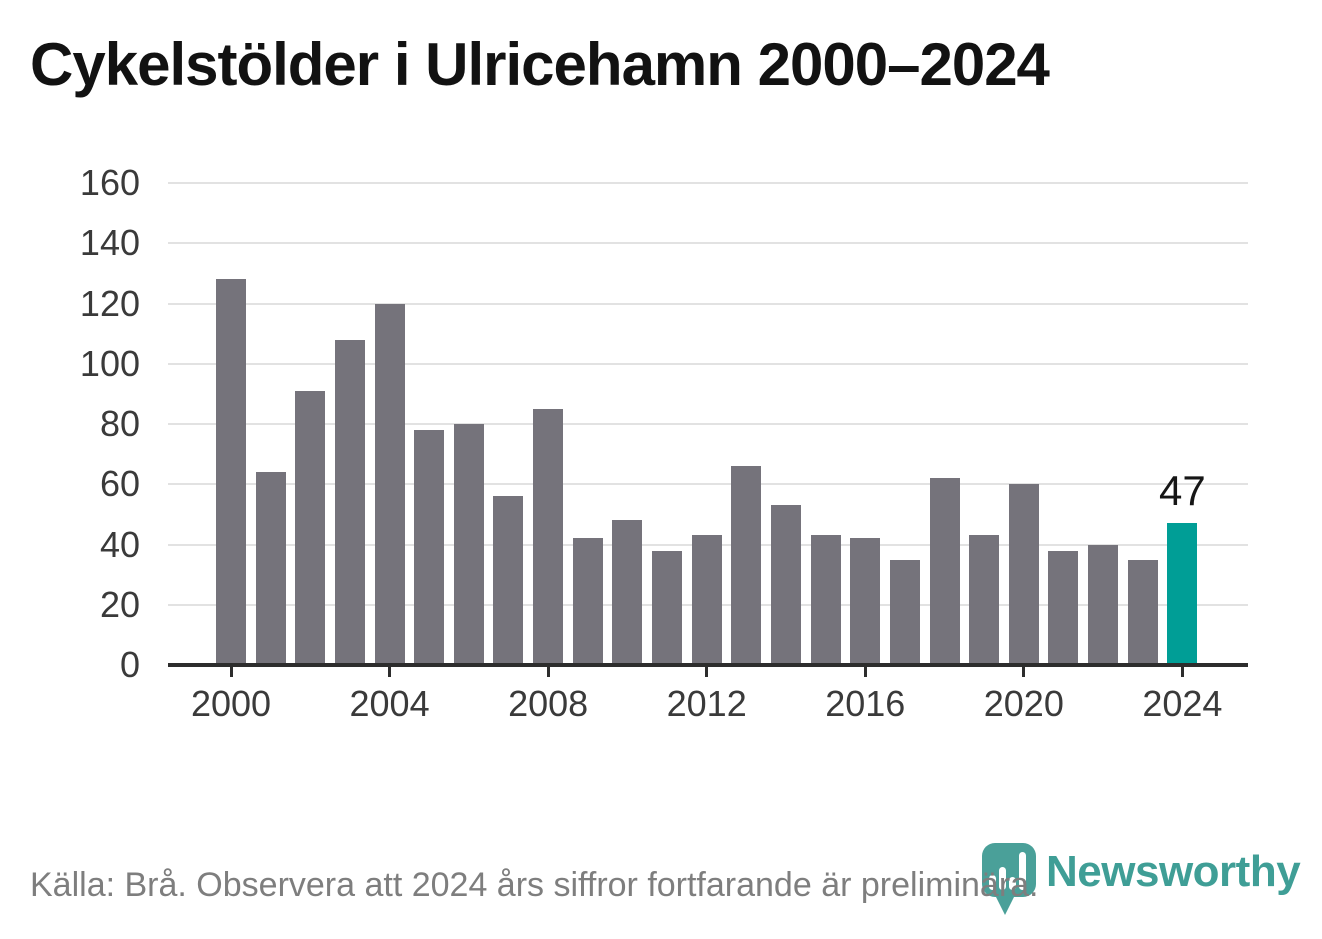 This screenshot has width=1322, height=939. What do you see at coordinates (707, 672) in the screenshot?
I see `x-tick-2012` at bounding box center [707, 672].